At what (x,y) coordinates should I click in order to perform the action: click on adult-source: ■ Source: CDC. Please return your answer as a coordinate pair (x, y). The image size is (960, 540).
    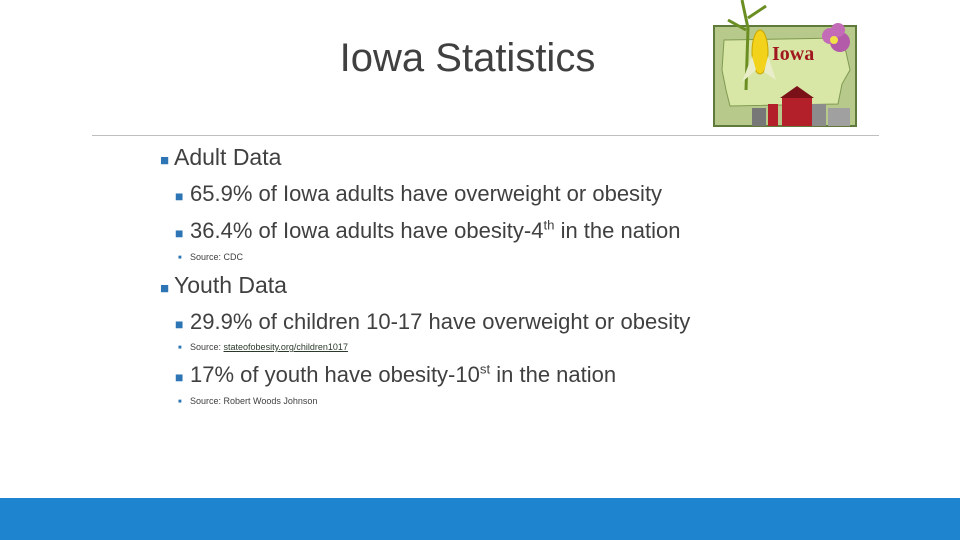
    Looking at the image, I should click on (211, 257).